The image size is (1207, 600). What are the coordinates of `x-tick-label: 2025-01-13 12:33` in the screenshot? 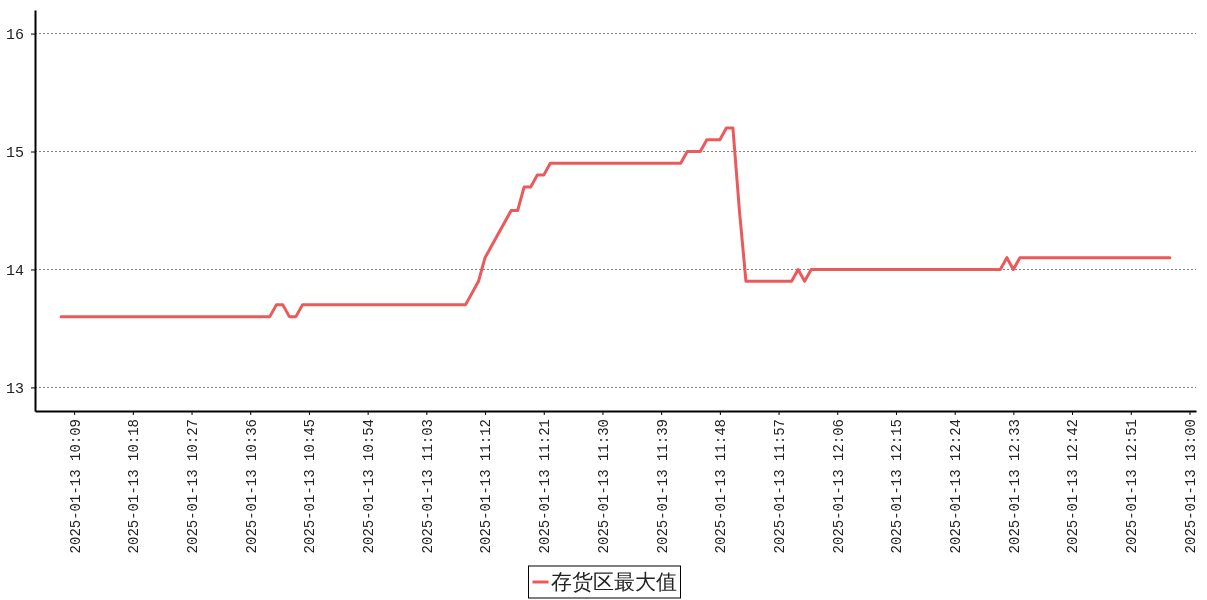 It's located at (1014, 486).